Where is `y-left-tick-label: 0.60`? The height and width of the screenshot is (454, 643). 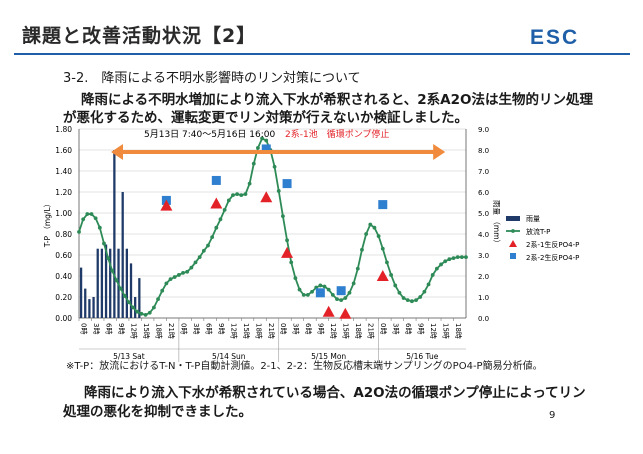 y-left-tick-label: 0.60 is located at coordinates (63, 255).